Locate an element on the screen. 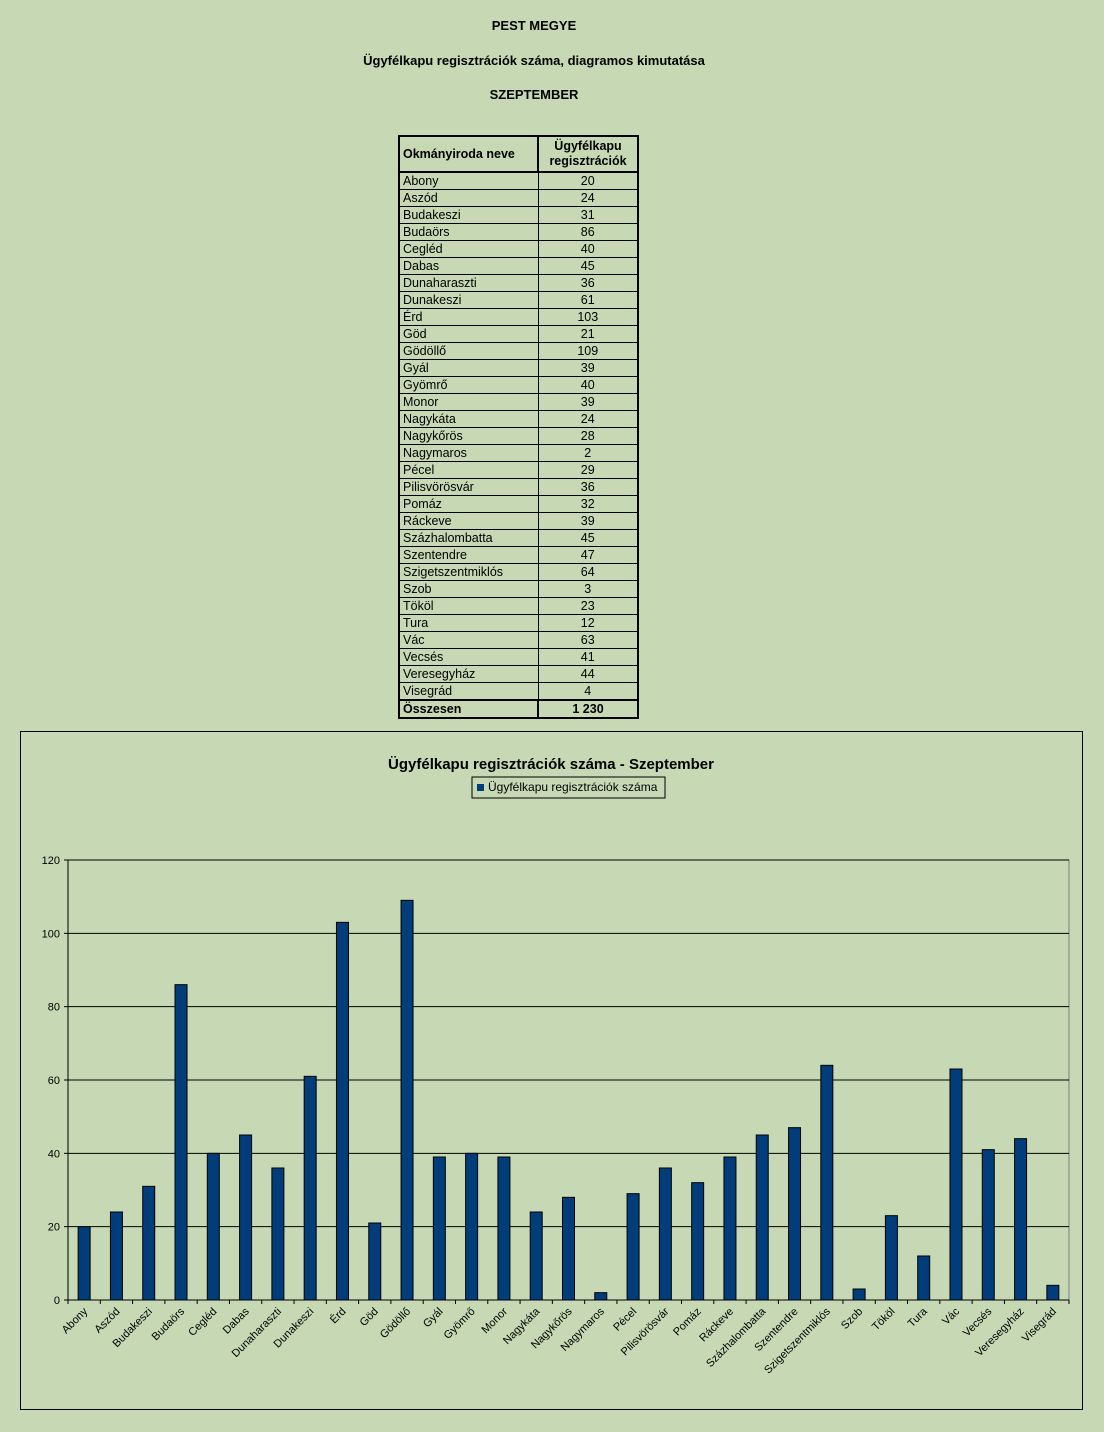  y-tick-label: 100 is located at coordinates (51, 934).